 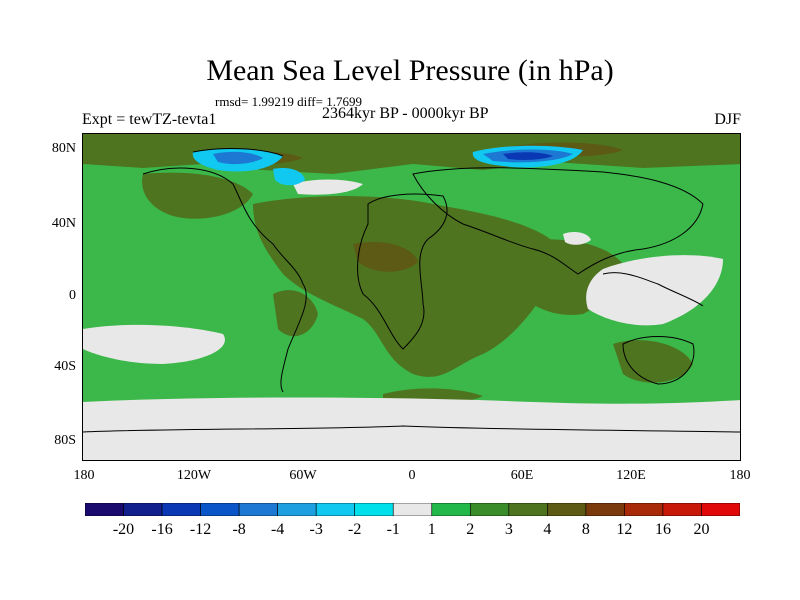 I want to click on colorbar, so click(x=412, y=509).